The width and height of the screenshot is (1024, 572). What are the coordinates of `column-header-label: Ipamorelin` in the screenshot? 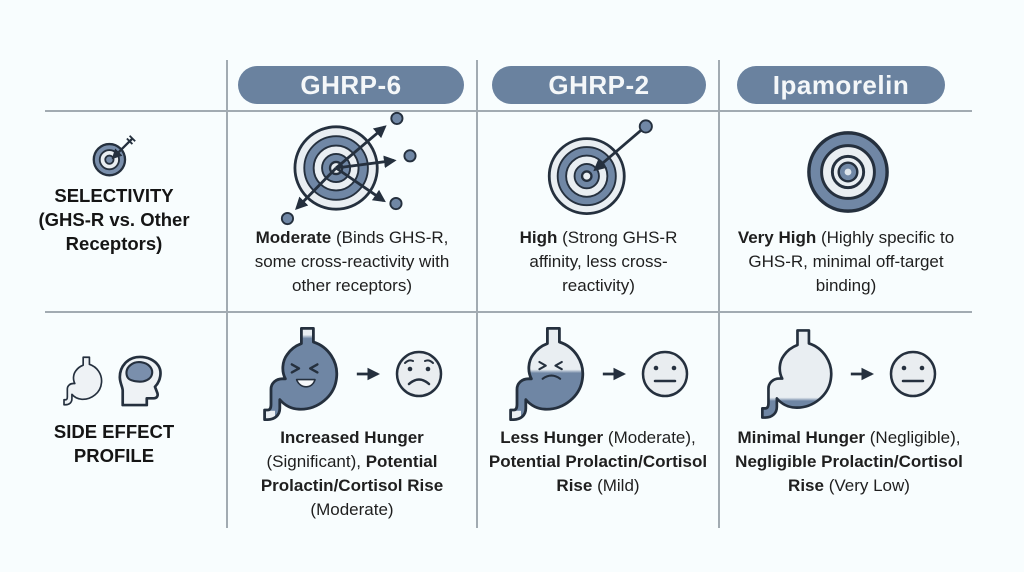 It's located at (841, 84).